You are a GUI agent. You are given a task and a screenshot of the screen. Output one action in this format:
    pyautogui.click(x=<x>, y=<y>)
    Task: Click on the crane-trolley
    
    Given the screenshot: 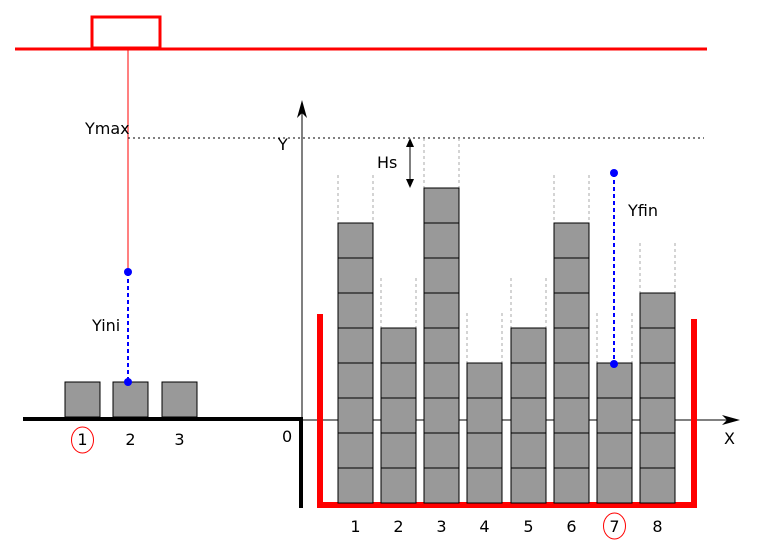 What is the action you would take?
    pyautogui.click(x=126, y=32)
    